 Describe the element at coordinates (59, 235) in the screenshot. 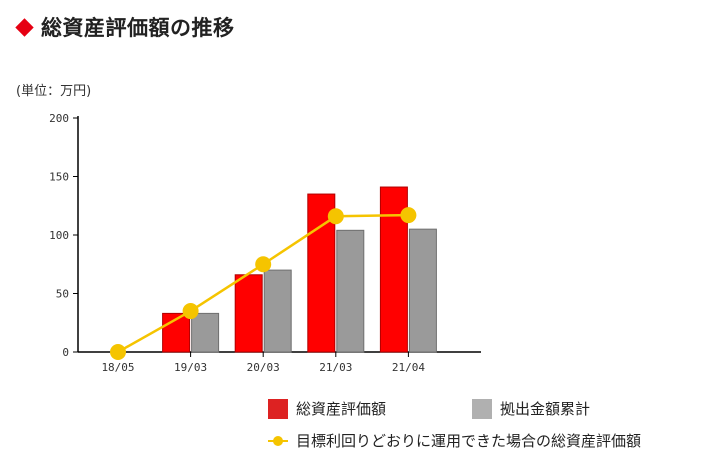

I see `y-tick-label: 100` at that location.